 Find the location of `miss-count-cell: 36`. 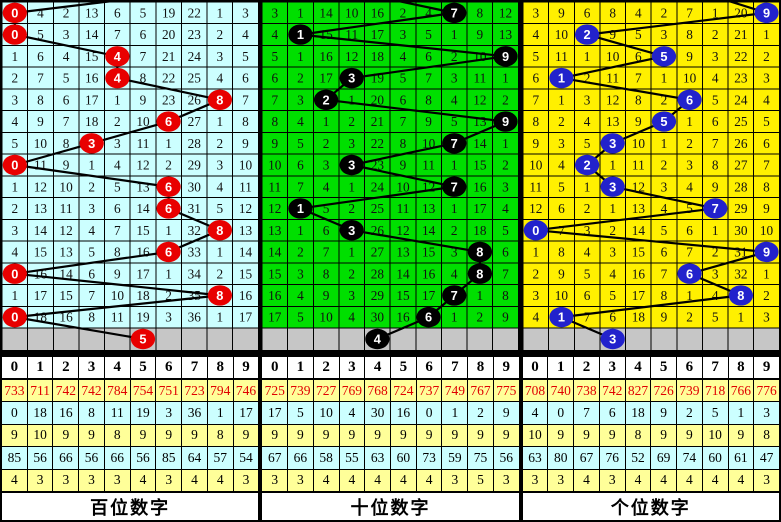

miss-count-cell: 36 is located at coordinates (195, 317).